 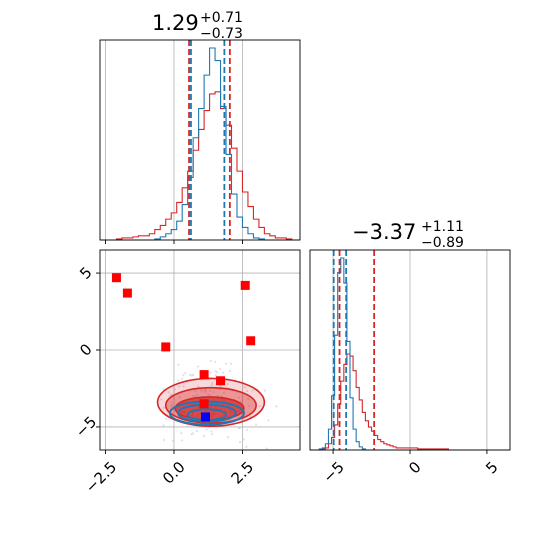 What do you see at coordinates (442, 227) in the screenshot?
I see `param2-title-plus: +1.11` at bounding box center [442, 227].